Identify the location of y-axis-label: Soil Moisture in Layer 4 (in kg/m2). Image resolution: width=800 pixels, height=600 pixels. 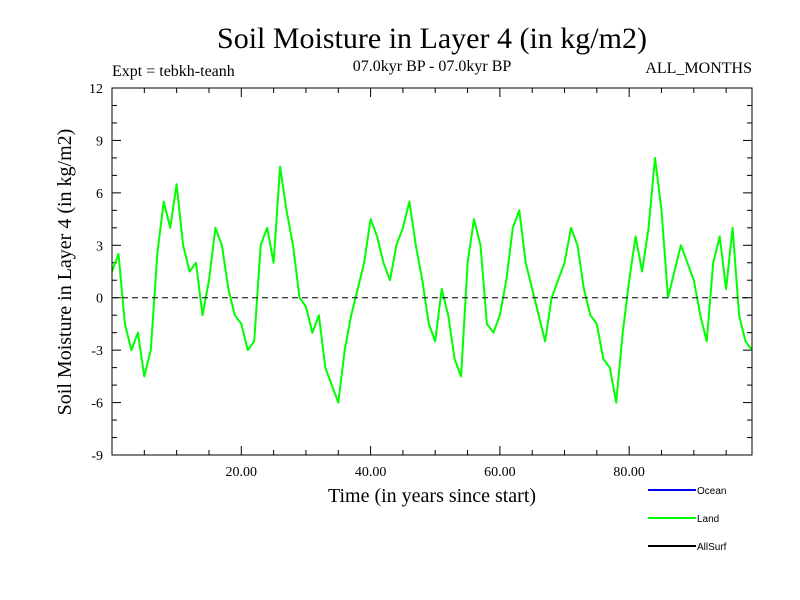
(65, 272).